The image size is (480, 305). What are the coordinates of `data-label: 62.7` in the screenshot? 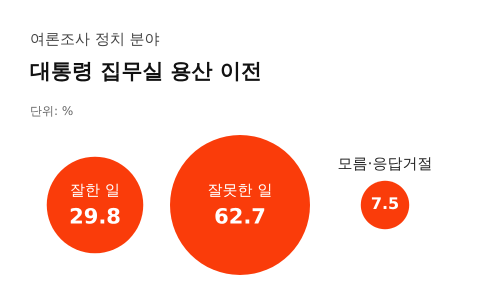 It's located at (240, 216).